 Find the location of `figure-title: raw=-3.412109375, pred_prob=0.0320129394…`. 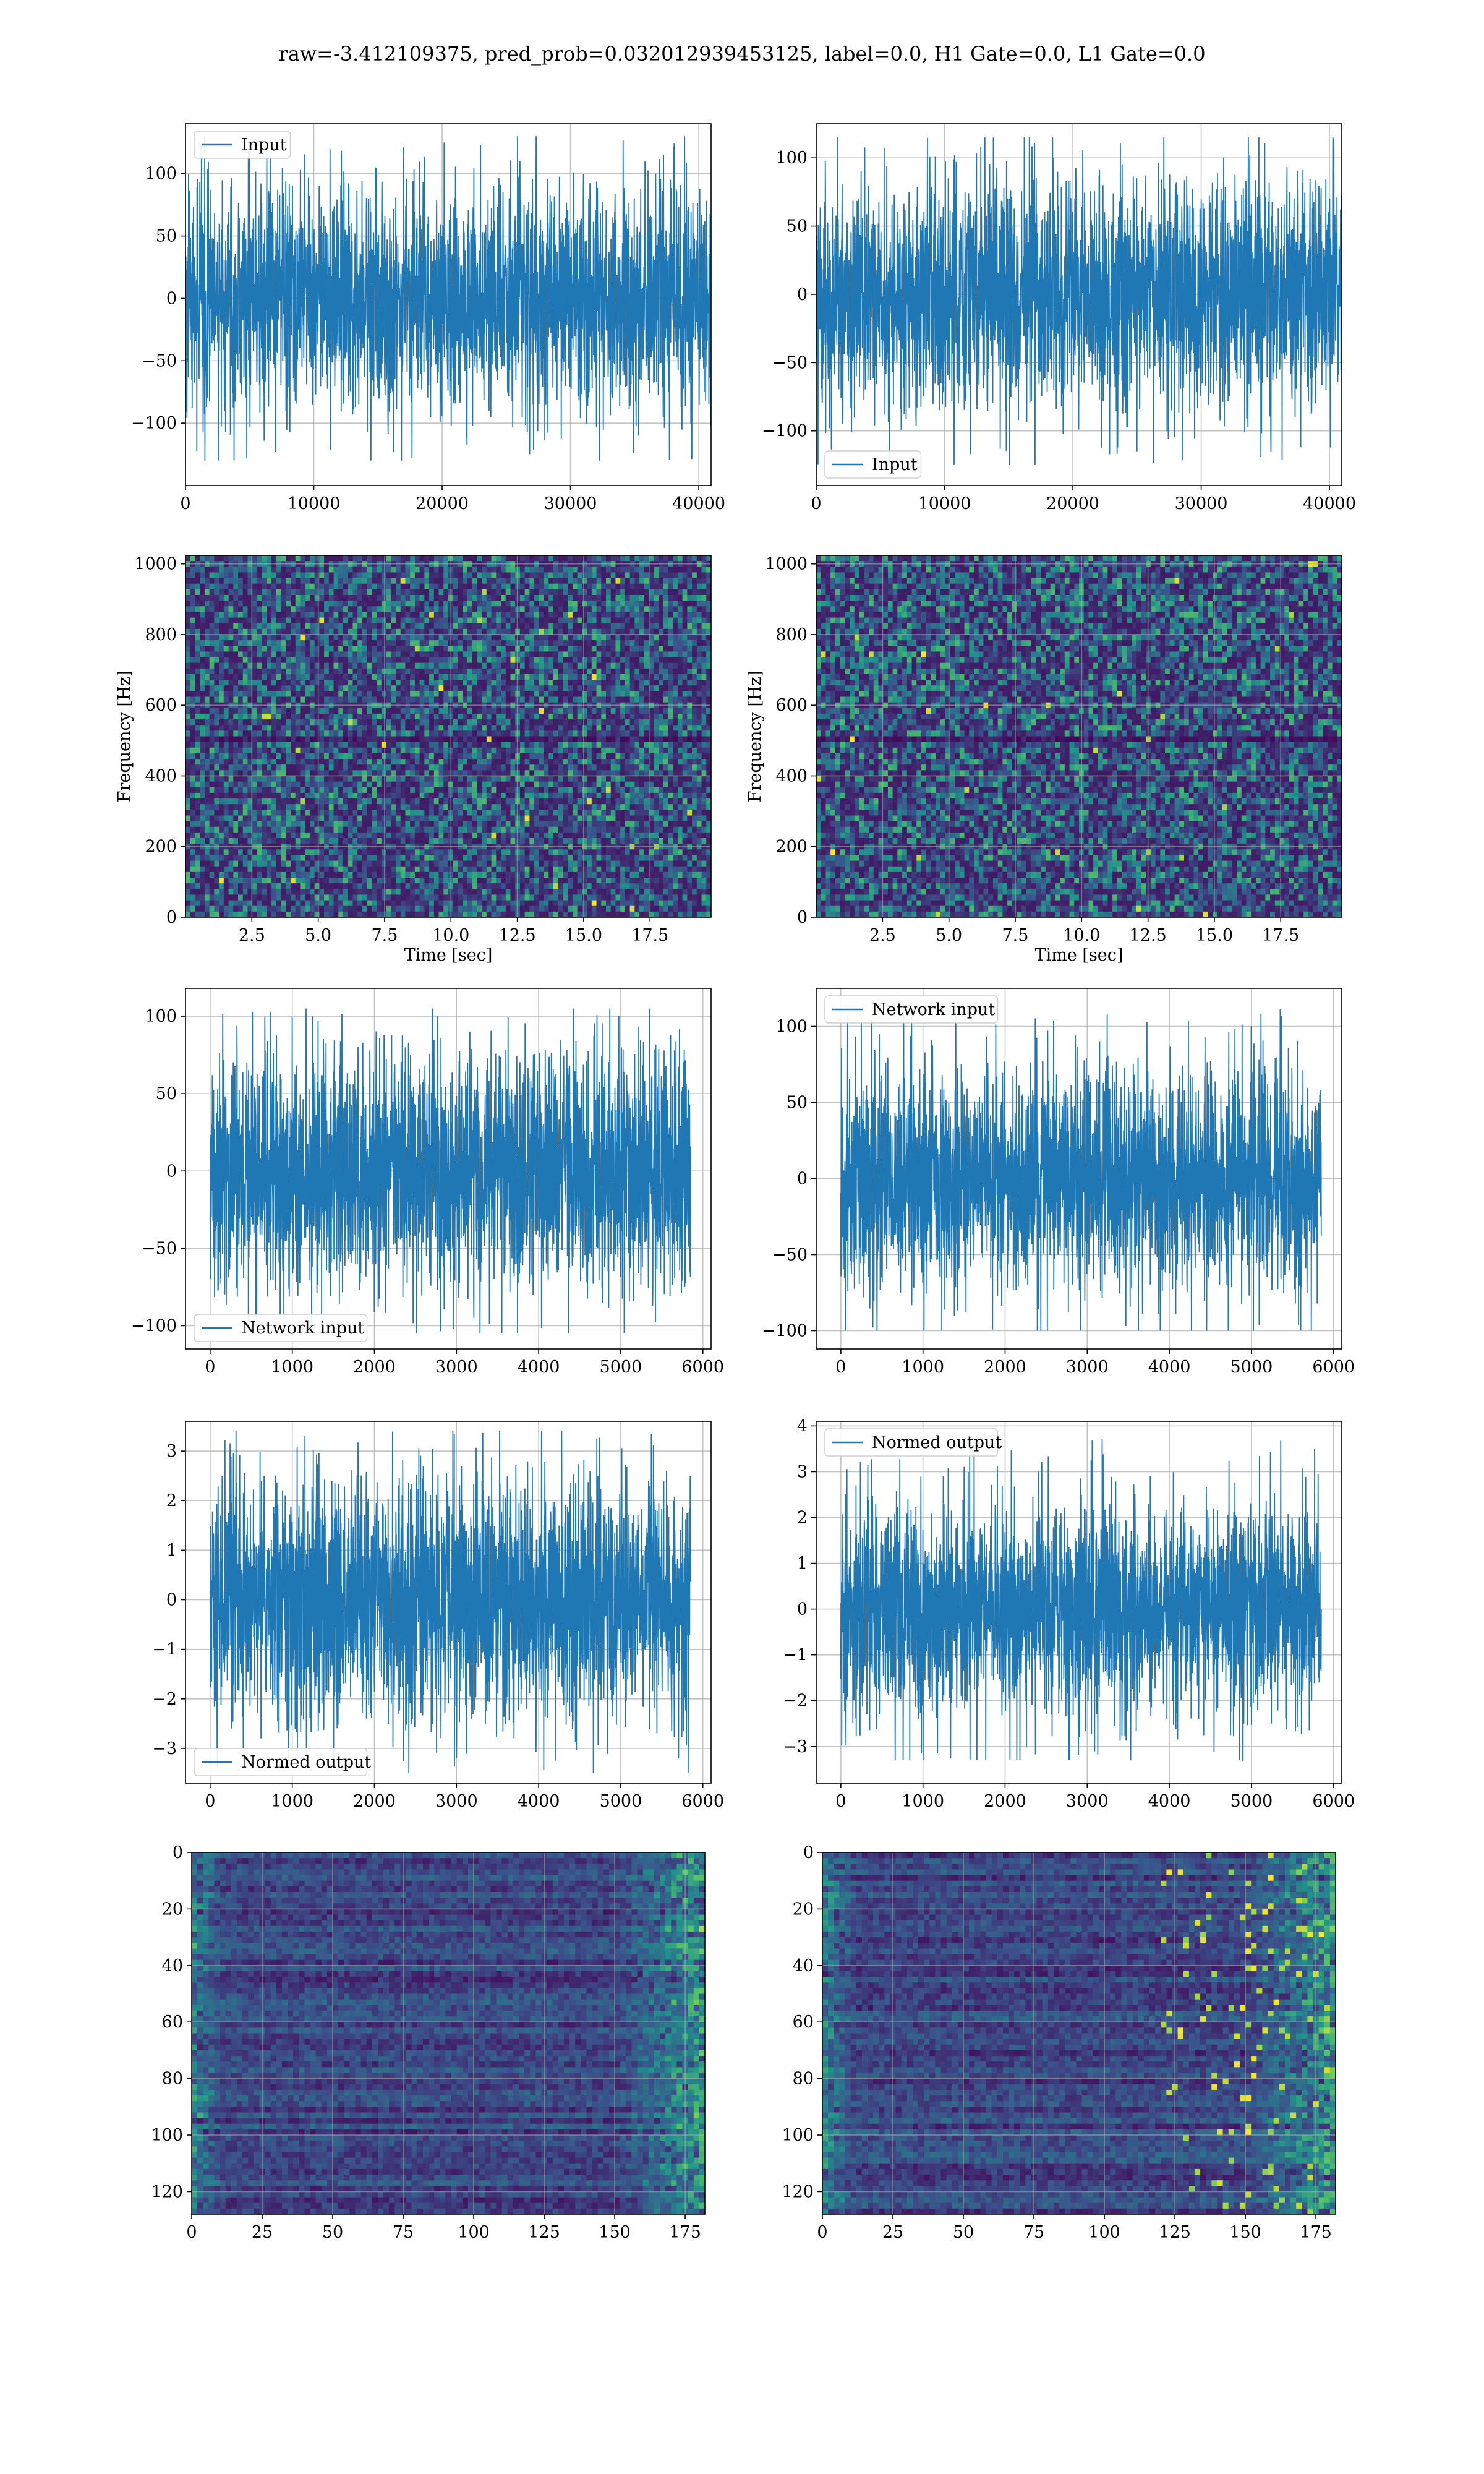

figure-title: raw=-3.412109375, pred_prob=0.0320129394… is located at coordinates (742, 54).